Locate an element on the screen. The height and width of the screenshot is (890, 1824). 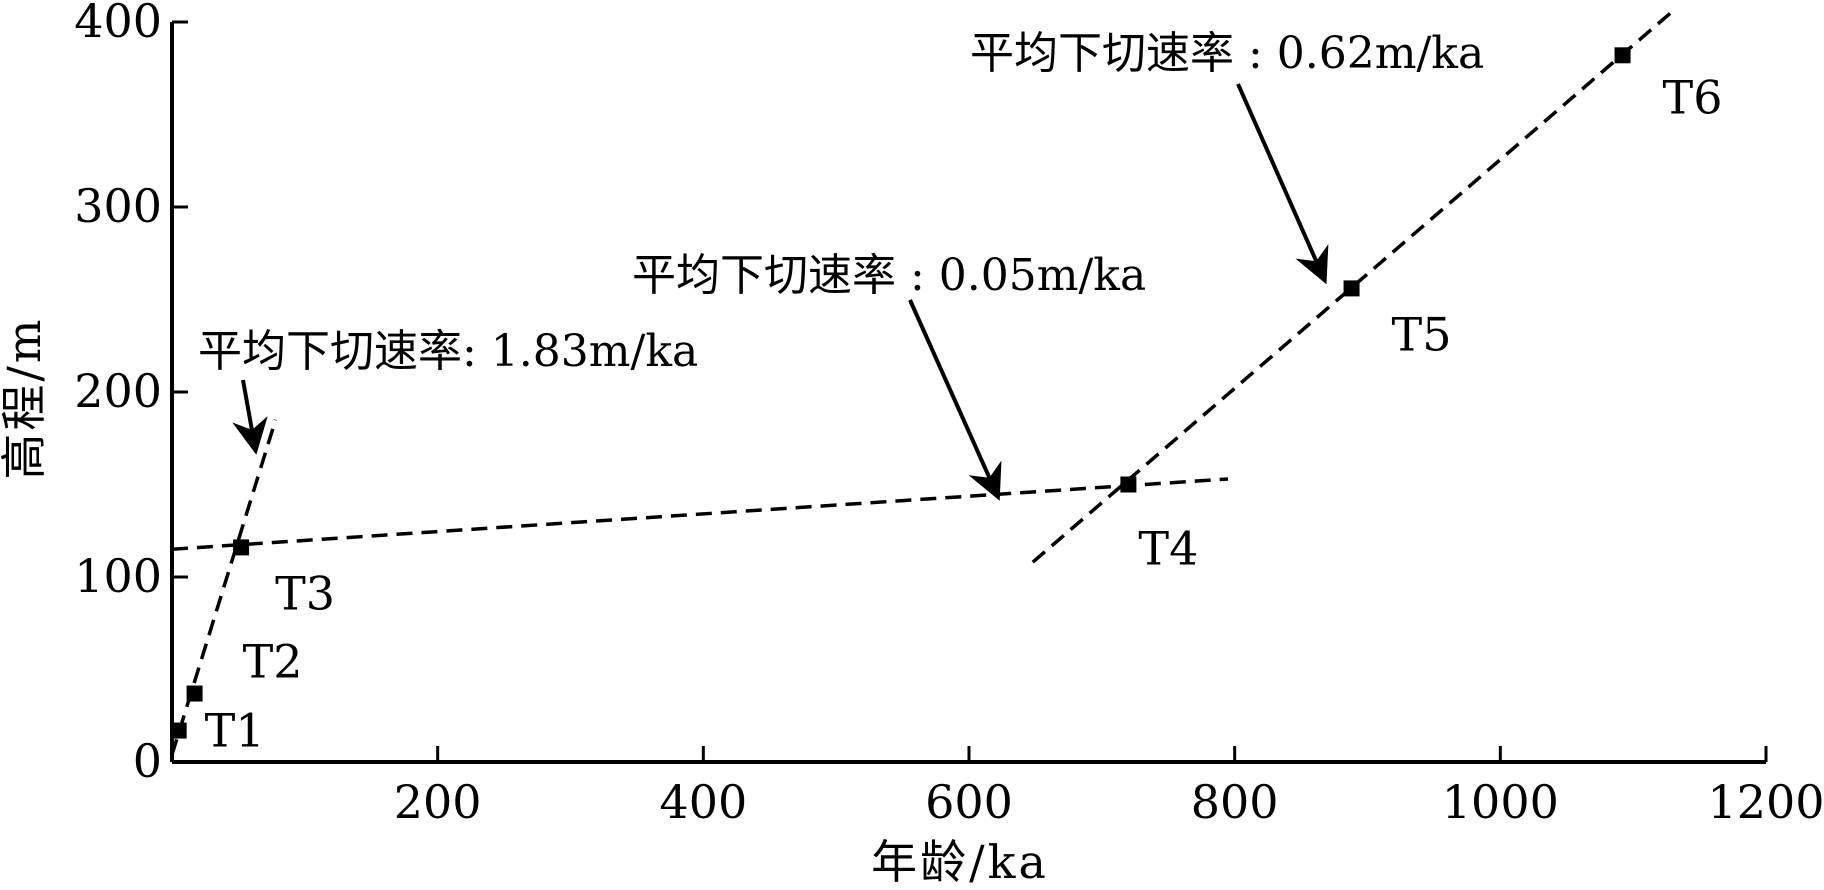
y-tick-label: 200 is located at coordinates (118, 391).